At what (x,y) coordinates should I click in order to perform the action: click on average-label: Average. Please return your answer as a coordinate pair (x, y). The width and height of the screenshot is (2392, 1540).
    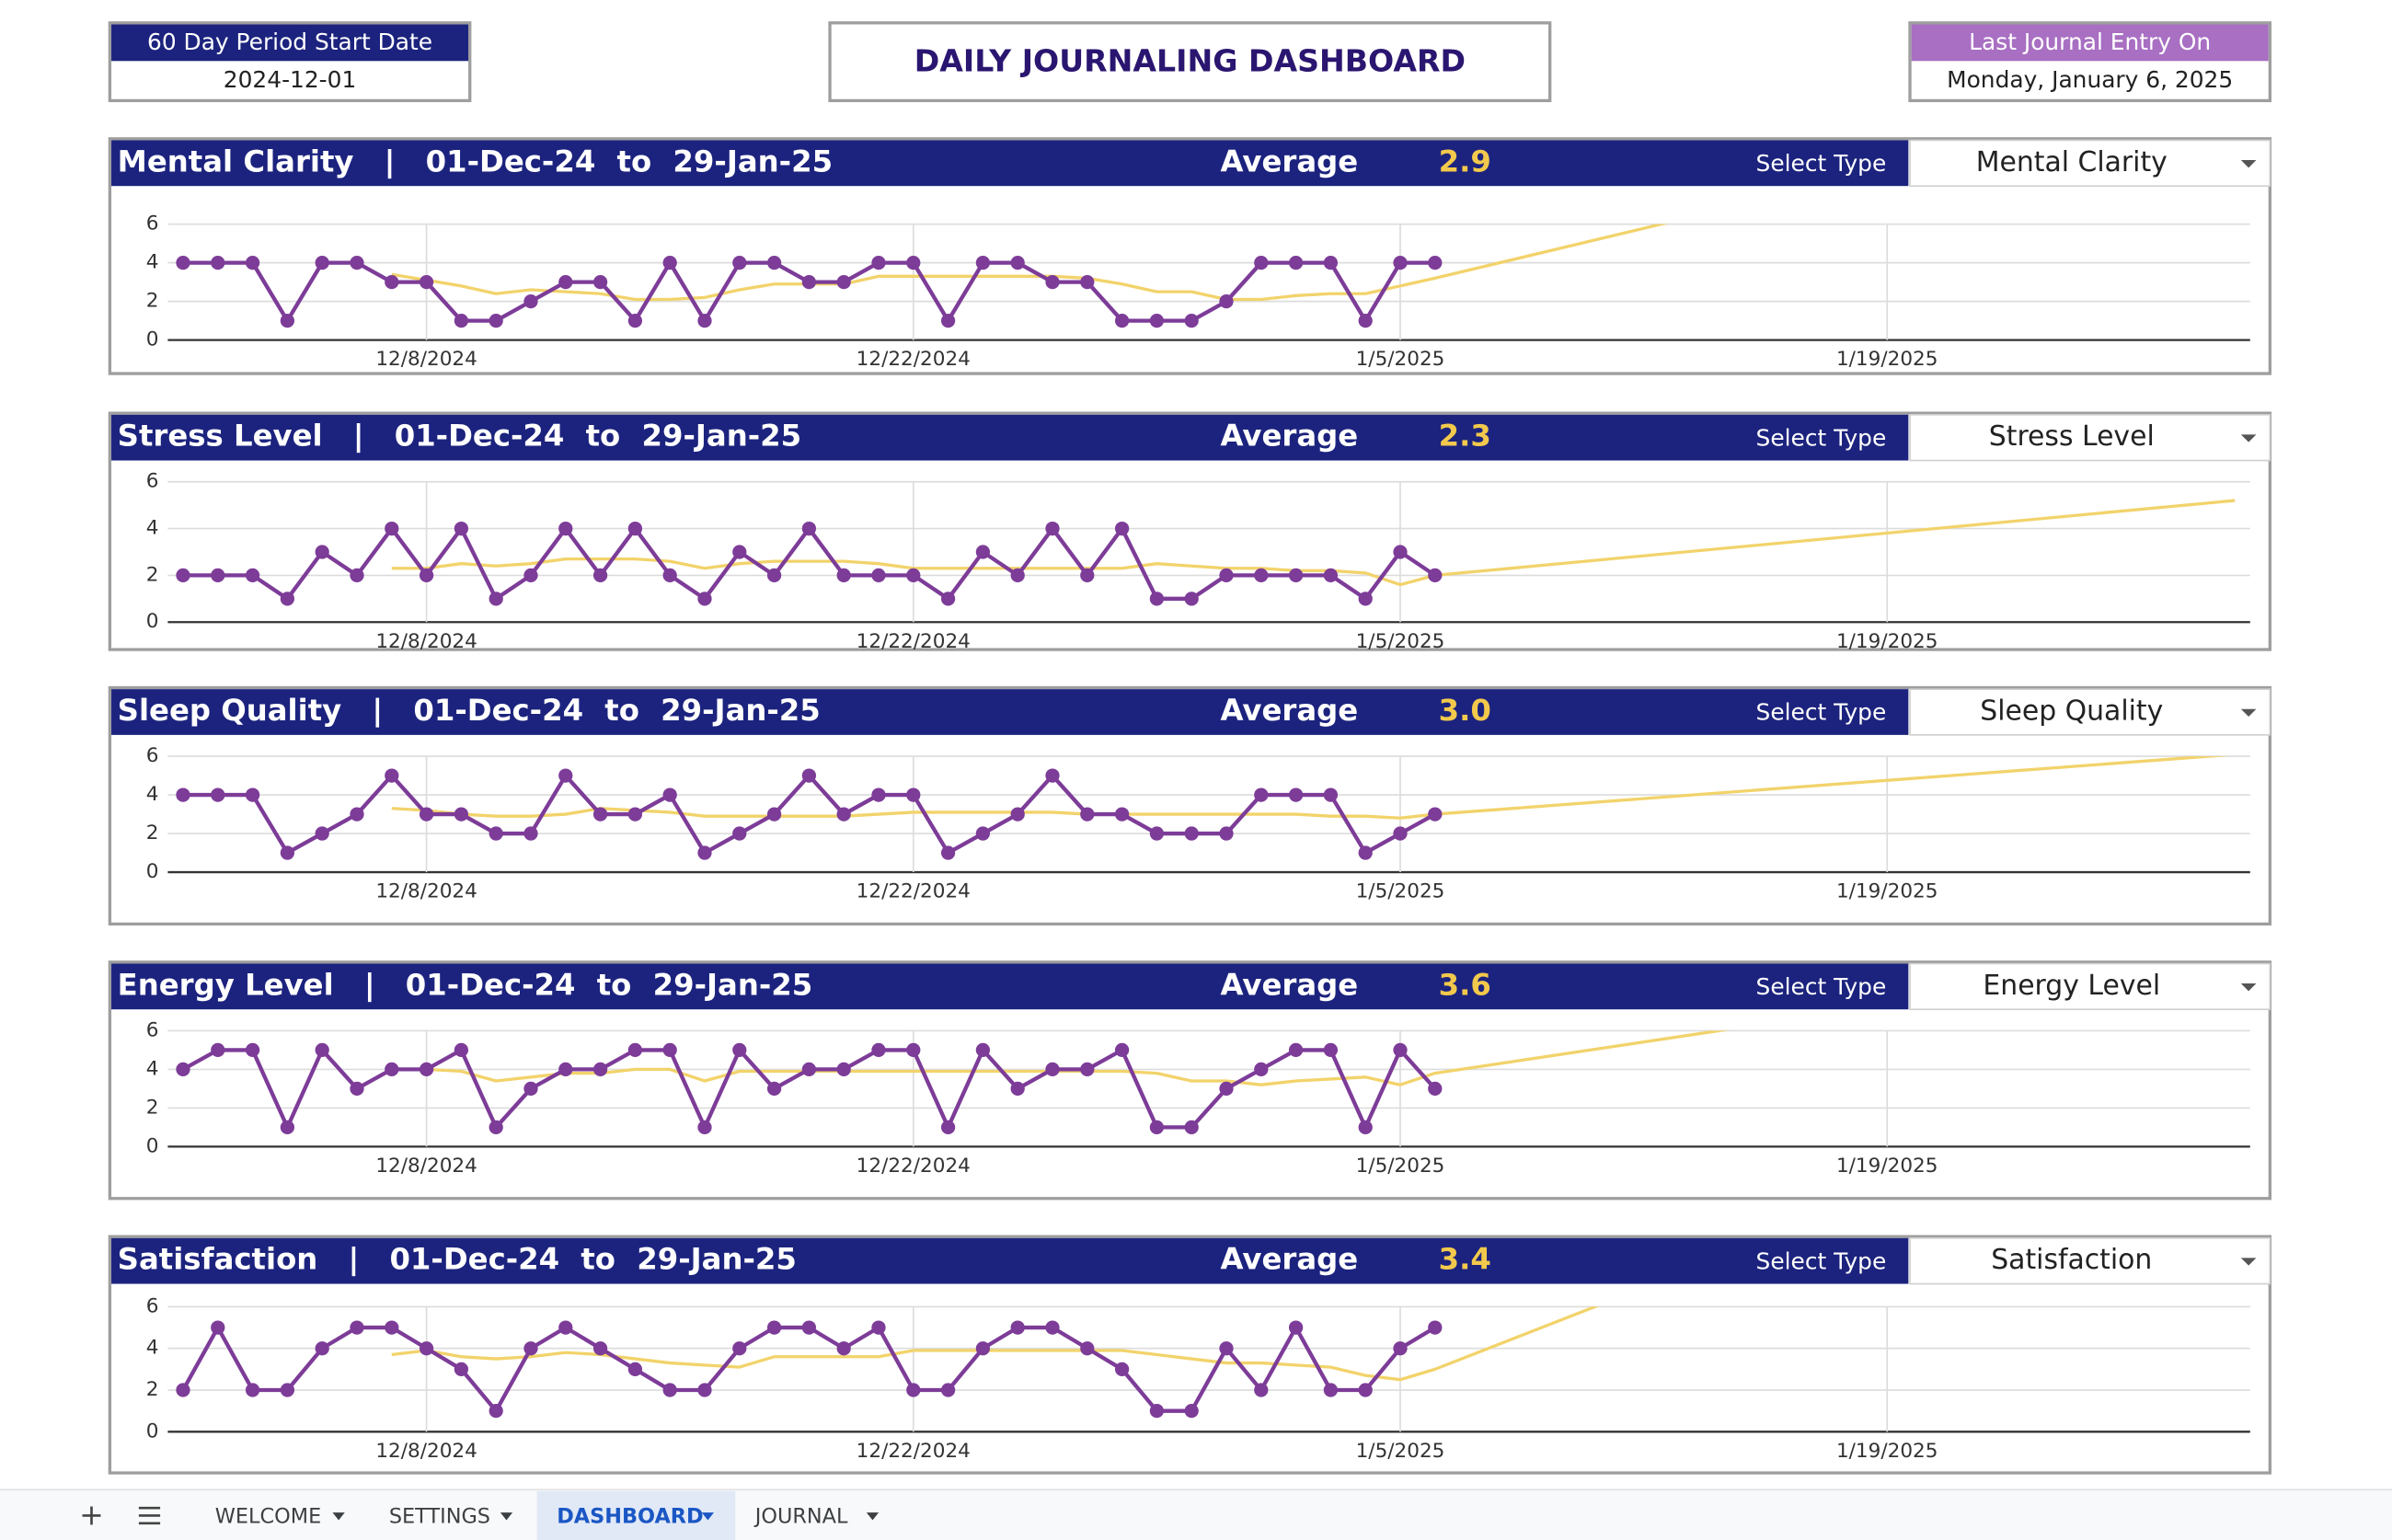
    Looking at the image, I should click on (1290, 1259).